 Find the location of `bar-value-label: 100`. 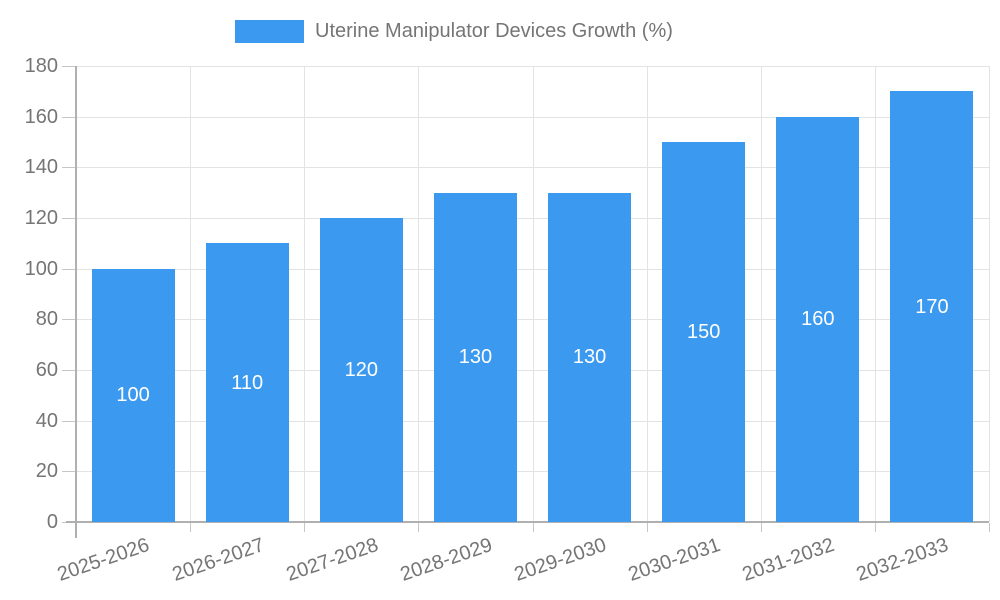

bar-value-label: 100 is located at coordinates (133, 395).